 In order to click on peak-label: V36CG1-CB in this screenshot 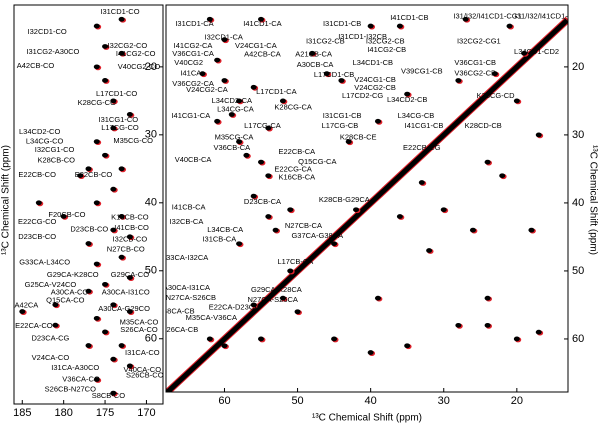, I will do `click(475, 62)`.